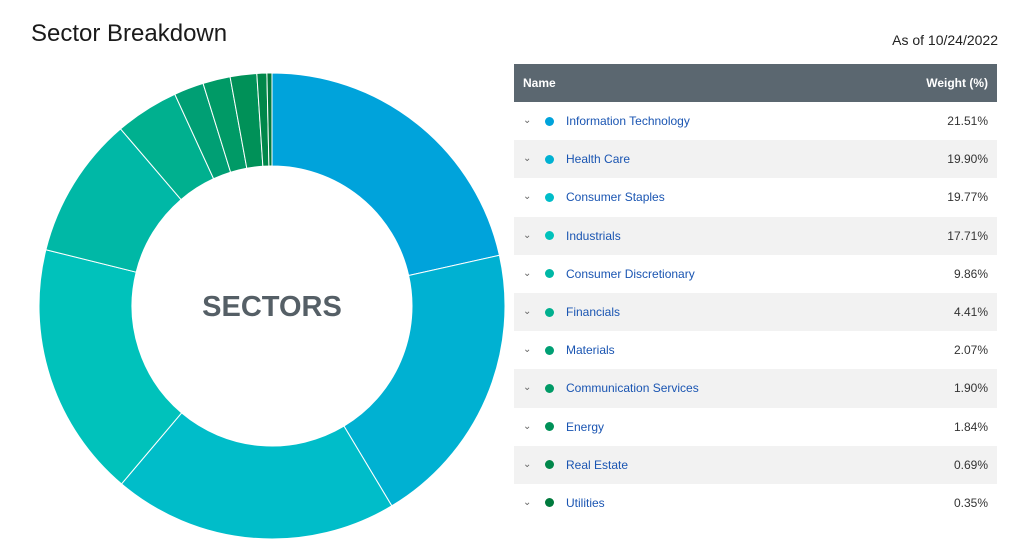  Describe the element at coordinates (585, 502) in the screenshot. I see `sector-name-link: Utilities` at that location.